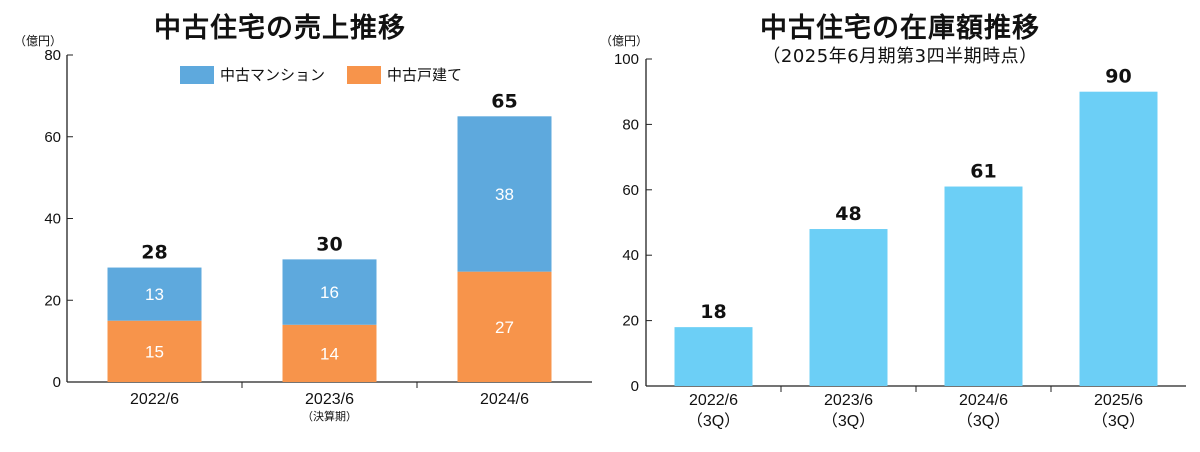 This screenshot has width=1200, height=452. I want to click on legend-item-mansion: 中古マンション, so click(252, 74).